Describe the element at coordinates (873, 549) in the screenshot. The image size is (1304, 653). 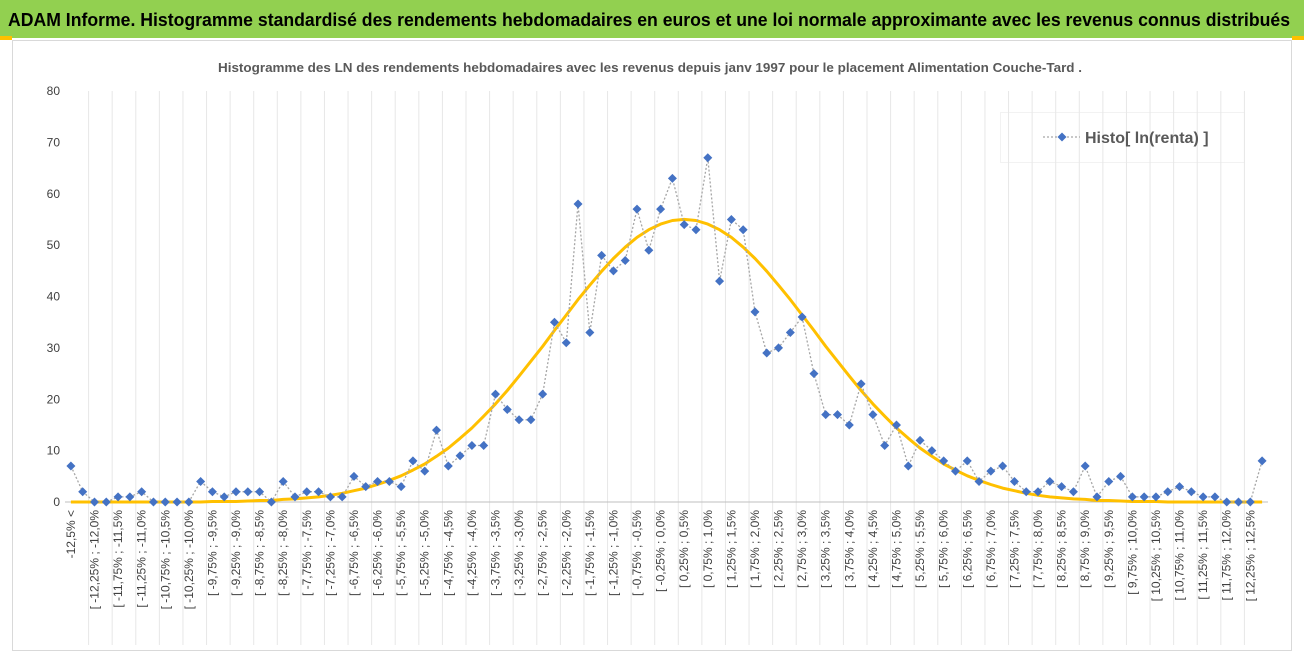
I see `x-tick-label: [ 4,25% ; 4,5%` at that location.